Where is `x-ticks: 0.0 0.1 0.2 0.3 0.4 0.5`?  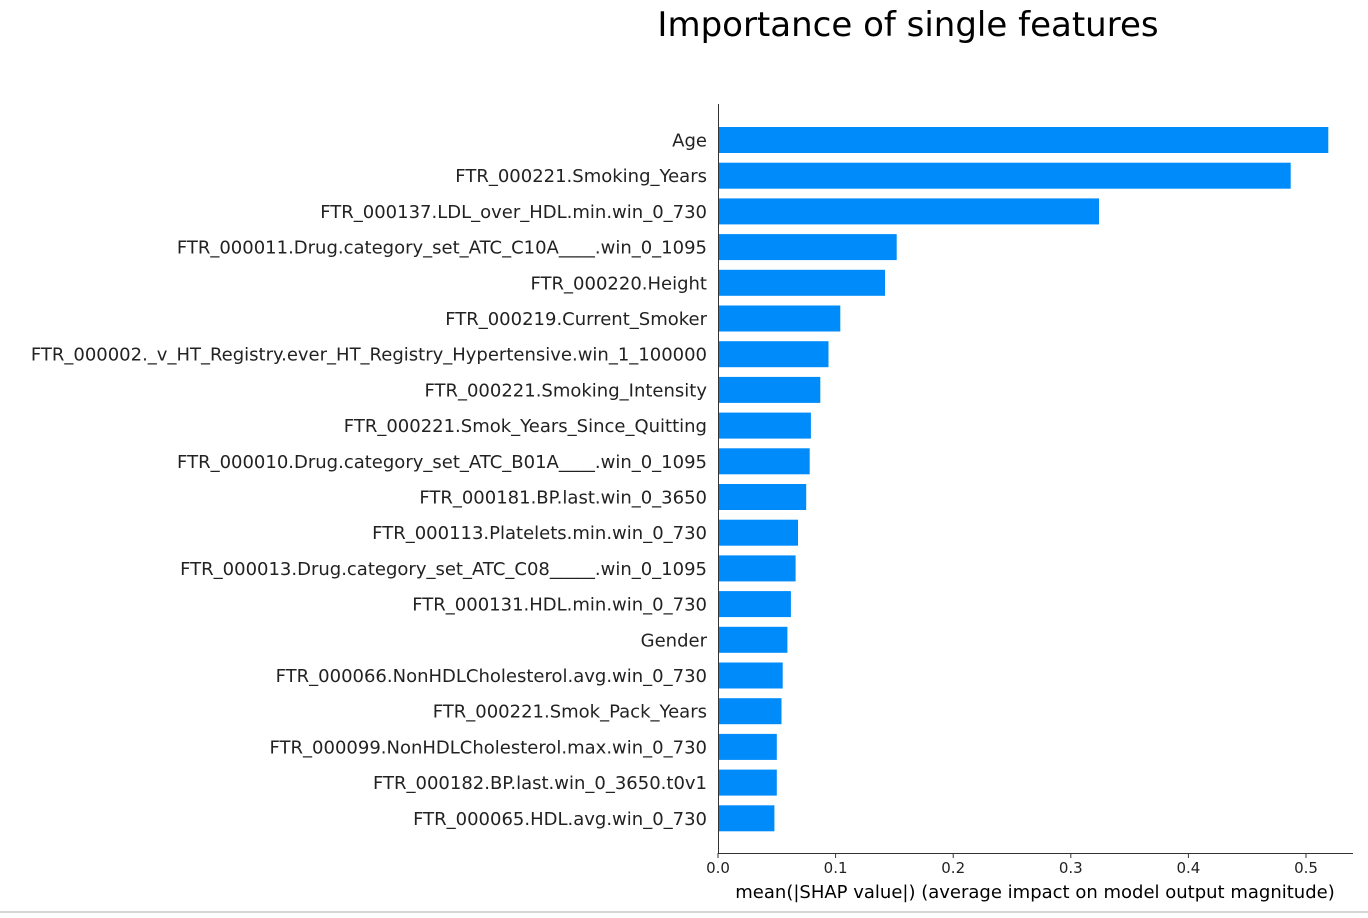
x-ticks: 0.0 0.1 0.2 0.3 0.4 0.5 is located at coordinates (1012, 865).